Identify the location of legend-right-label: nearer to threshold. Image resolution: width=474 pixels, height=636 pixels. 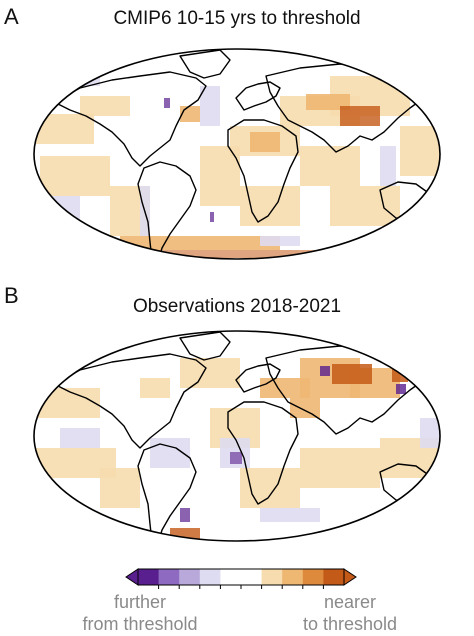
(350, 613).